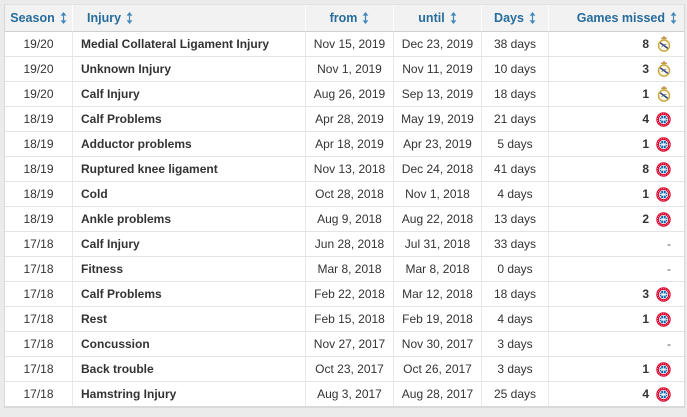  What do you see at coordinates (189, 169) in the screenshot?
I see `injury-cell: Ruptured knee ligament` at bounding box center [189, 169].